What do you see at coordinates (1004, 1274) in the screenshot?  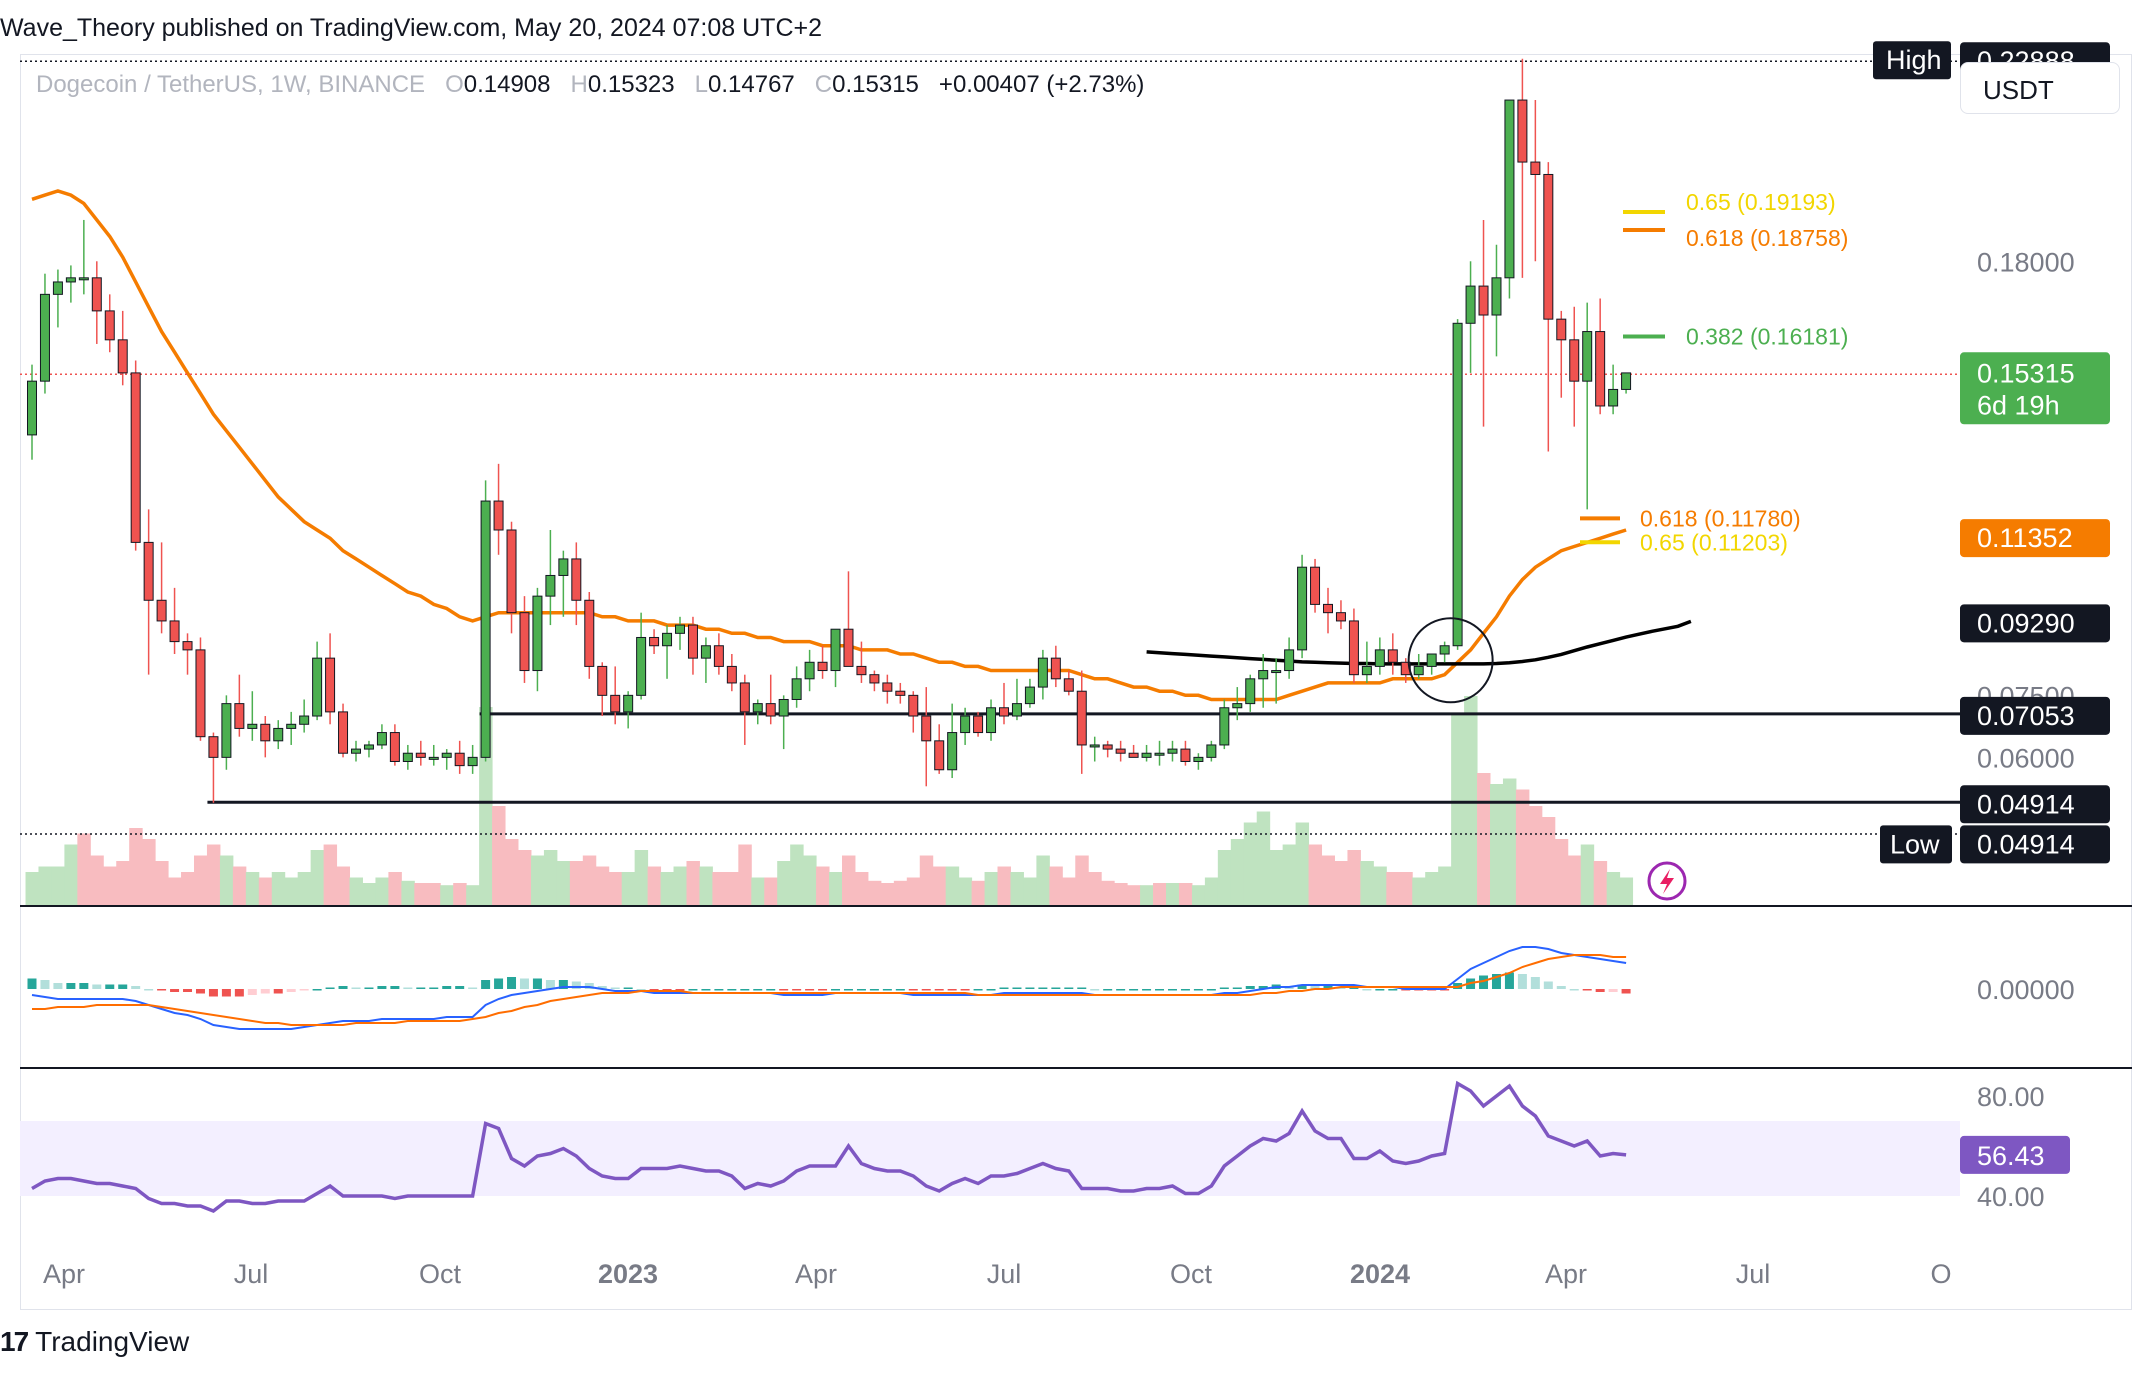 I see `time-tick-label: Jul` at bounding box center [1004, 1274].